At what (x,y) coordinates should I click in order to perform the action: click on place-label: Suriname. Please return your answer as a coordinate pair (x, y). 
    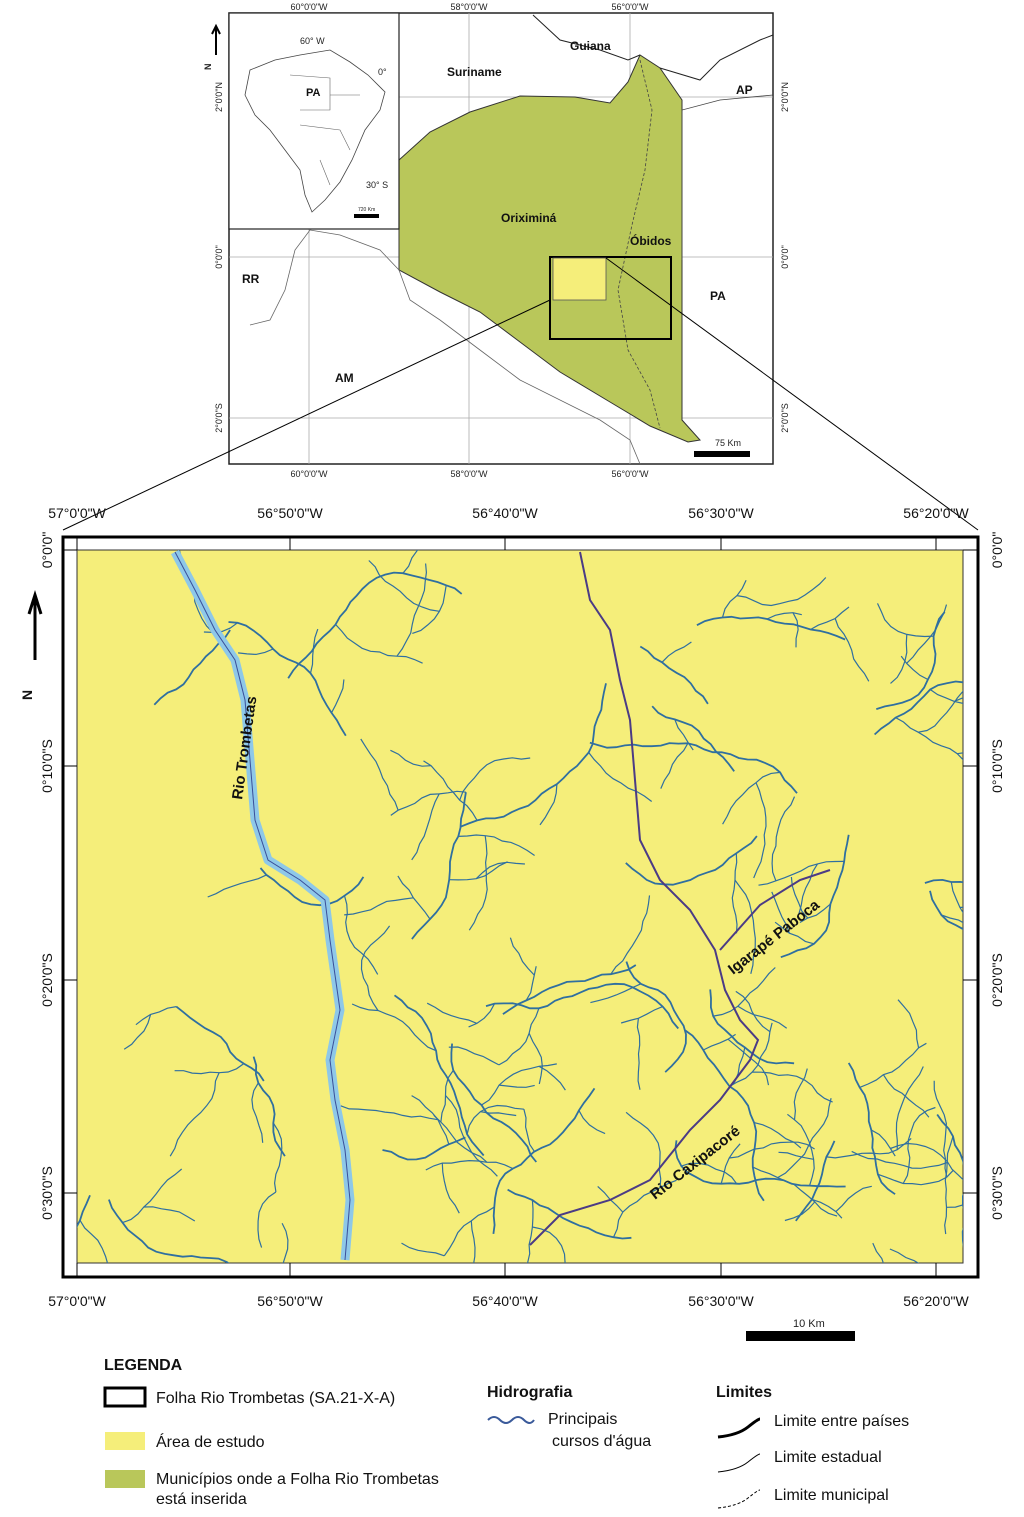
    Looking at the image, I should click on (474, 72).